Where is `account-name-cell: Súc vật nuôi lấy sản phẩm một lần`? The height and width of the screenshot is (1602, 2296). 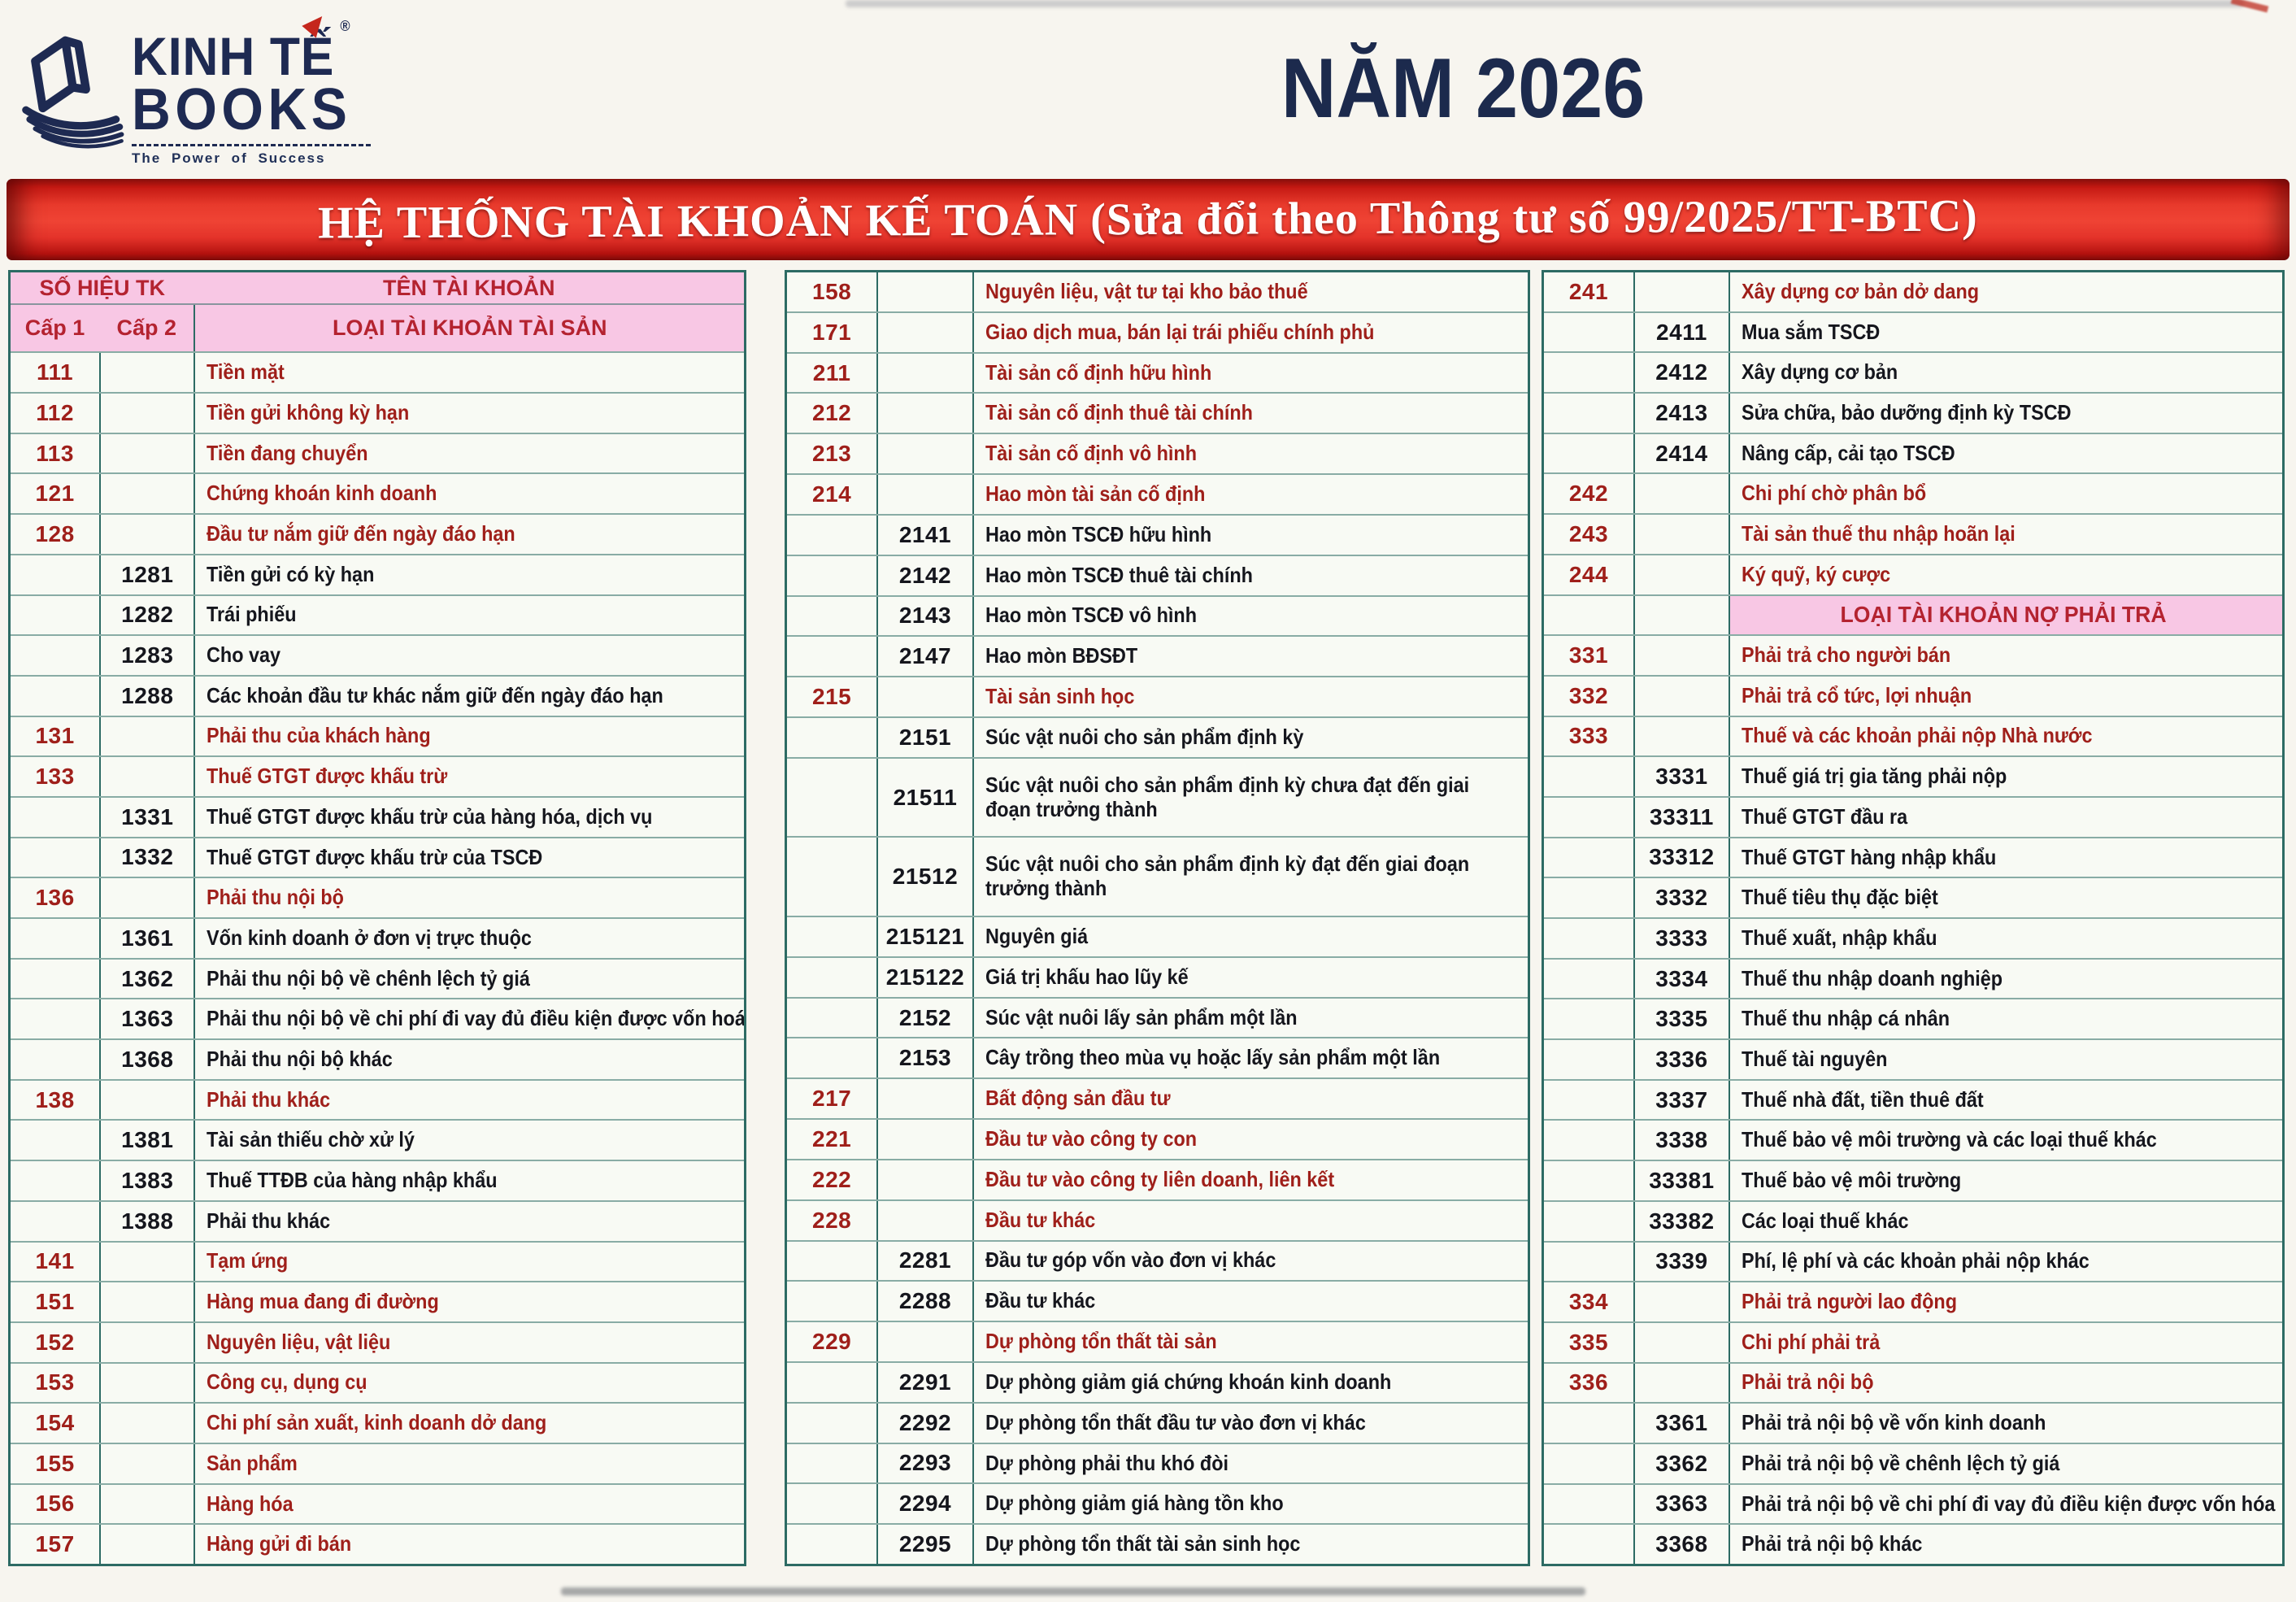 account-name-cell: Súc vật nuôi lấy sản phẩm một lần is located at coordinates (1250, 1018).